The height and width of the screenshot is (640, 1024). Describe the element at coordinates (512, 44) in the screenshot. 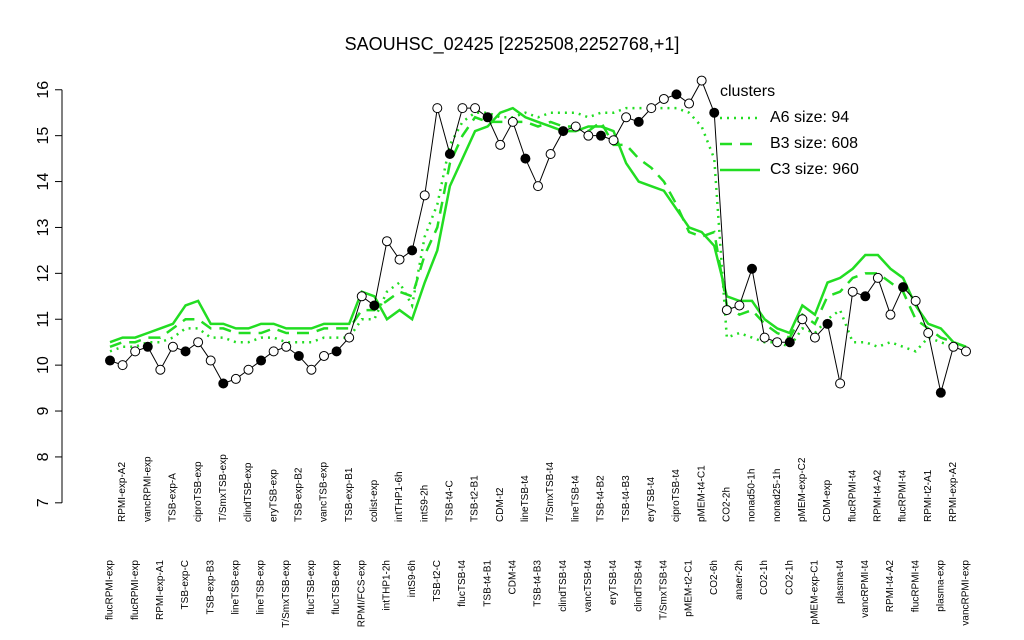

I see `chart-title: SAOUHSC_02425 [2252508,2252768,+1]` at that location.